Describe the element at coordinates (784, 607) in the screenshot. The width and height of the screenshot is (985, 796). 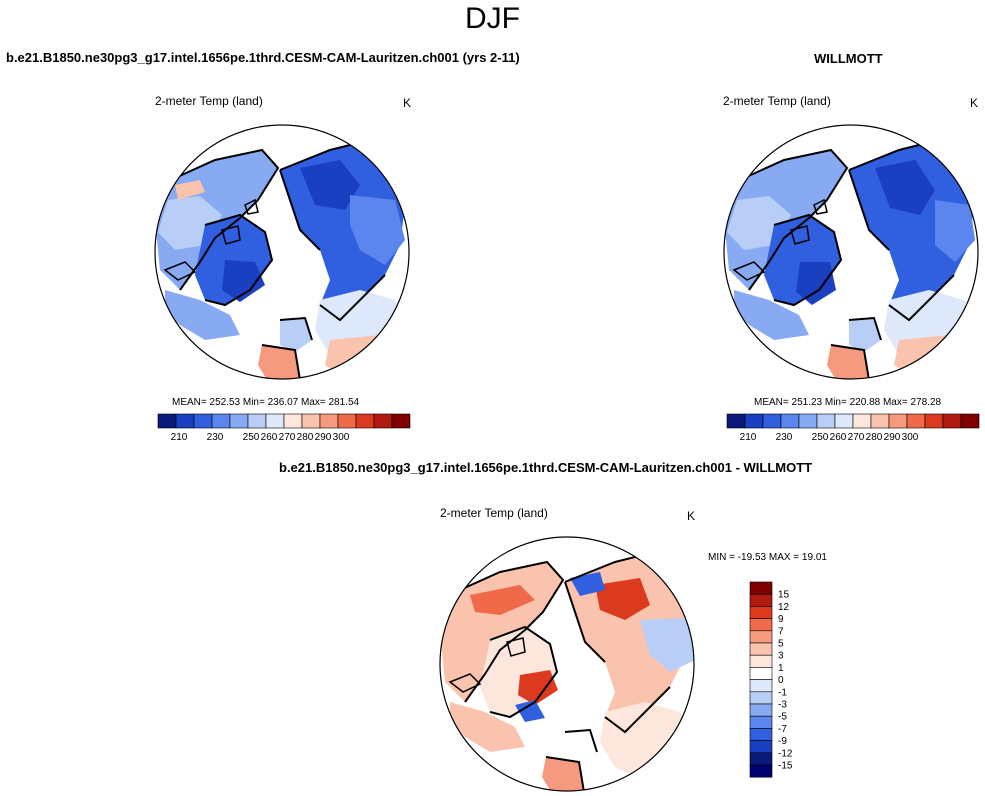
I see `colorbar-tick-label: 12` at that location.